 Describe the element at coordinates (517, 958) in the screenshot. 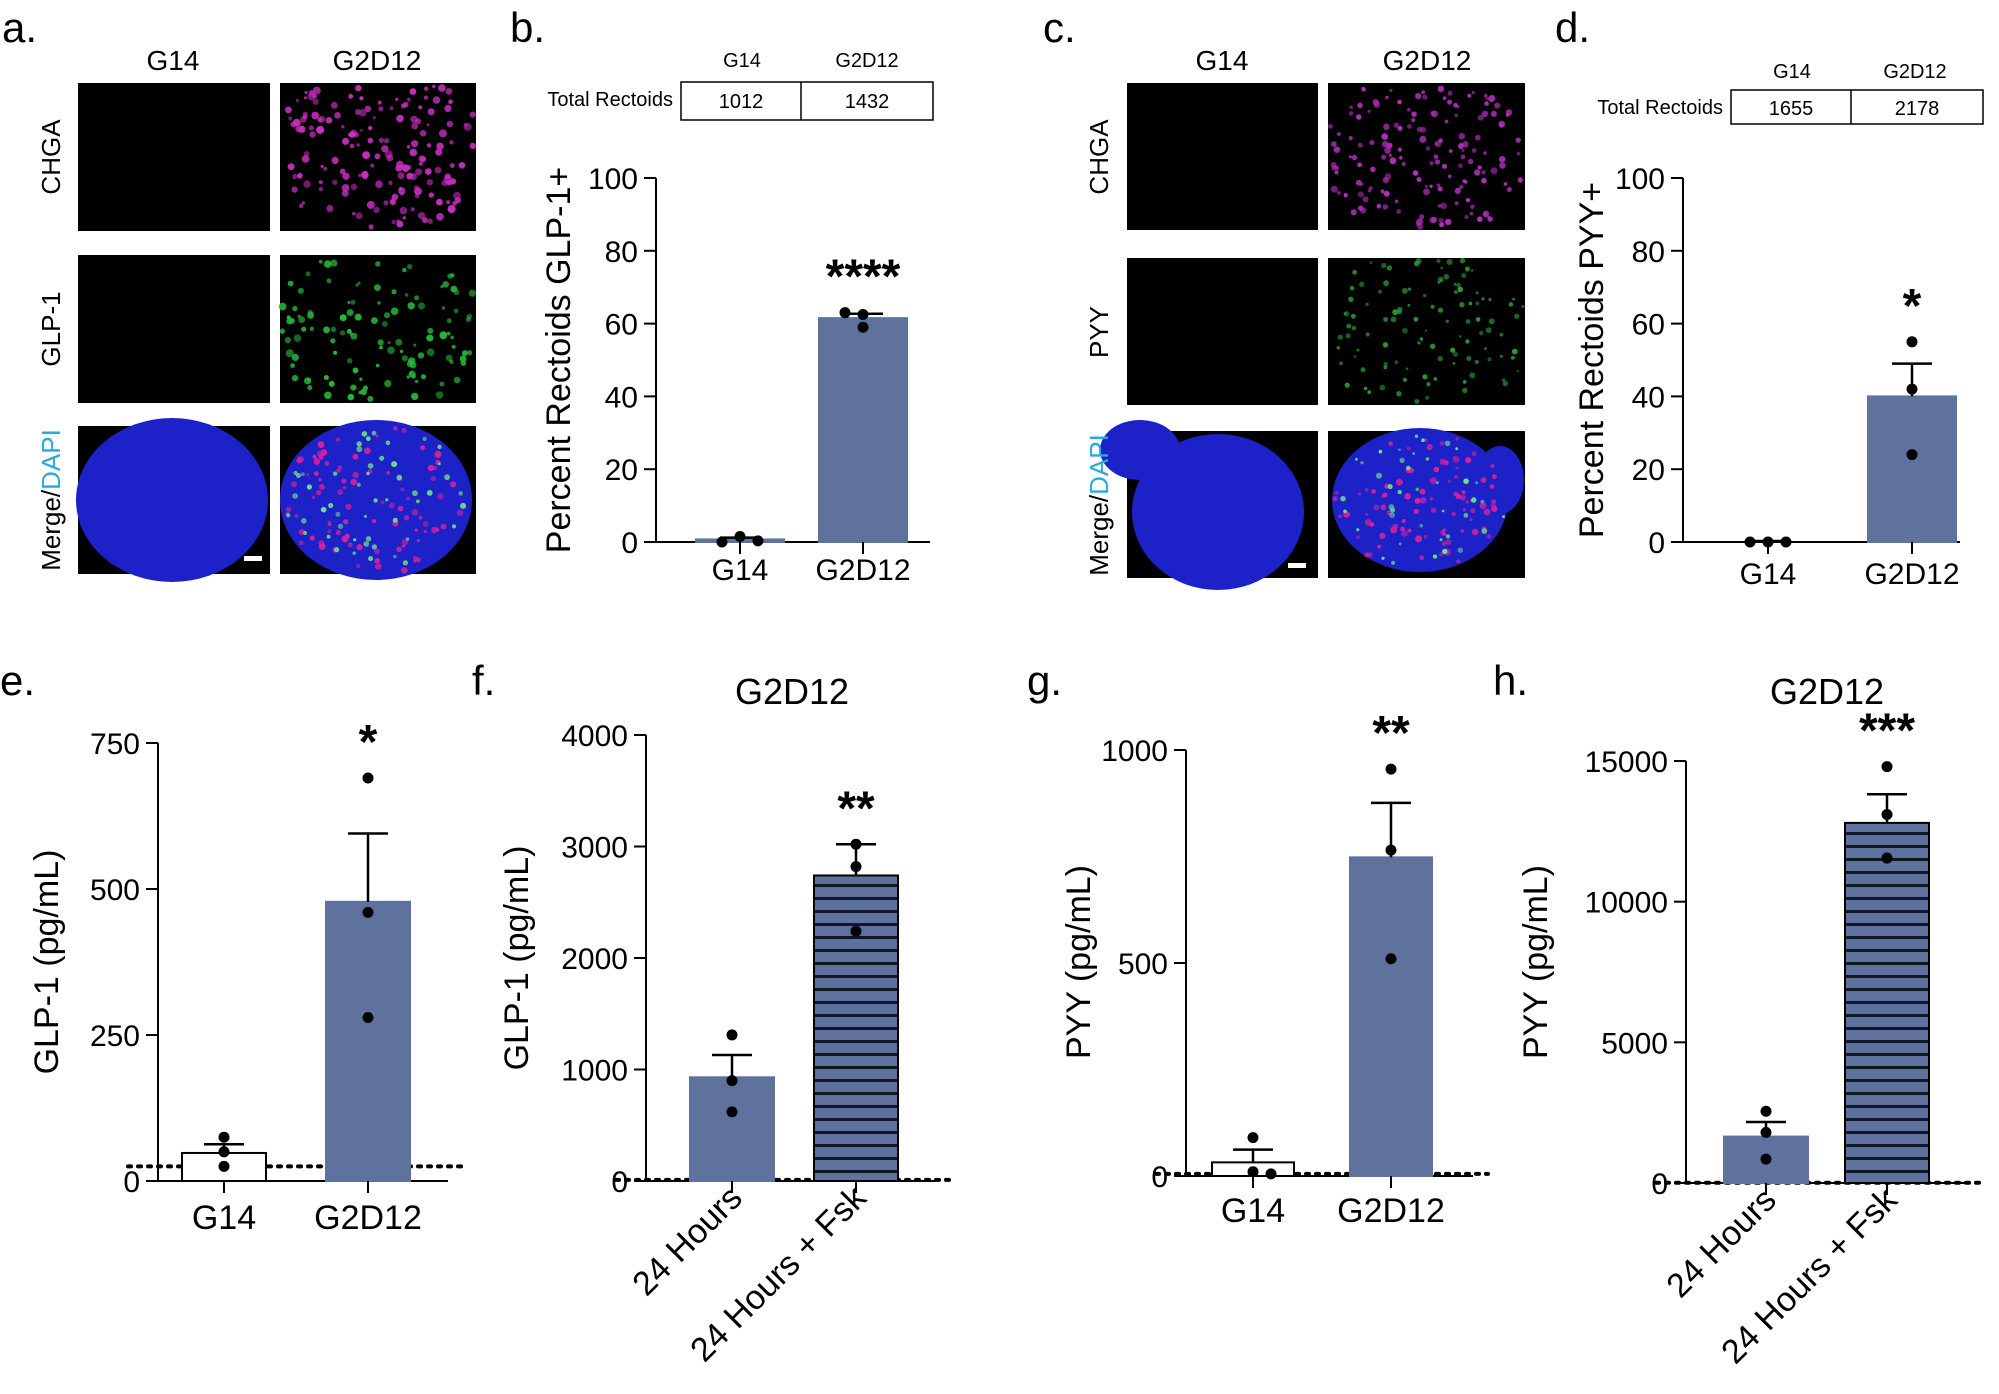

I see `chart-f-ylabel: GLP-1 (pg/mL)` at that location.